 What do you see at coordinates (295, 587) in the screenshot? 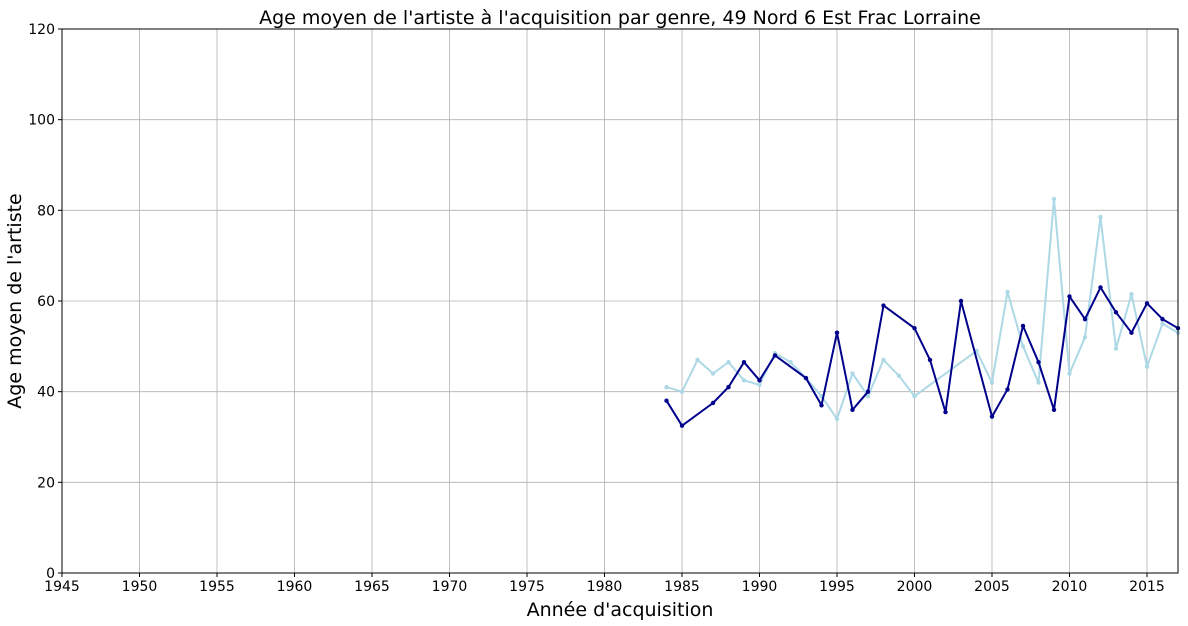
I see `x-tick-label: 1960` at bounding box center [295, 587].